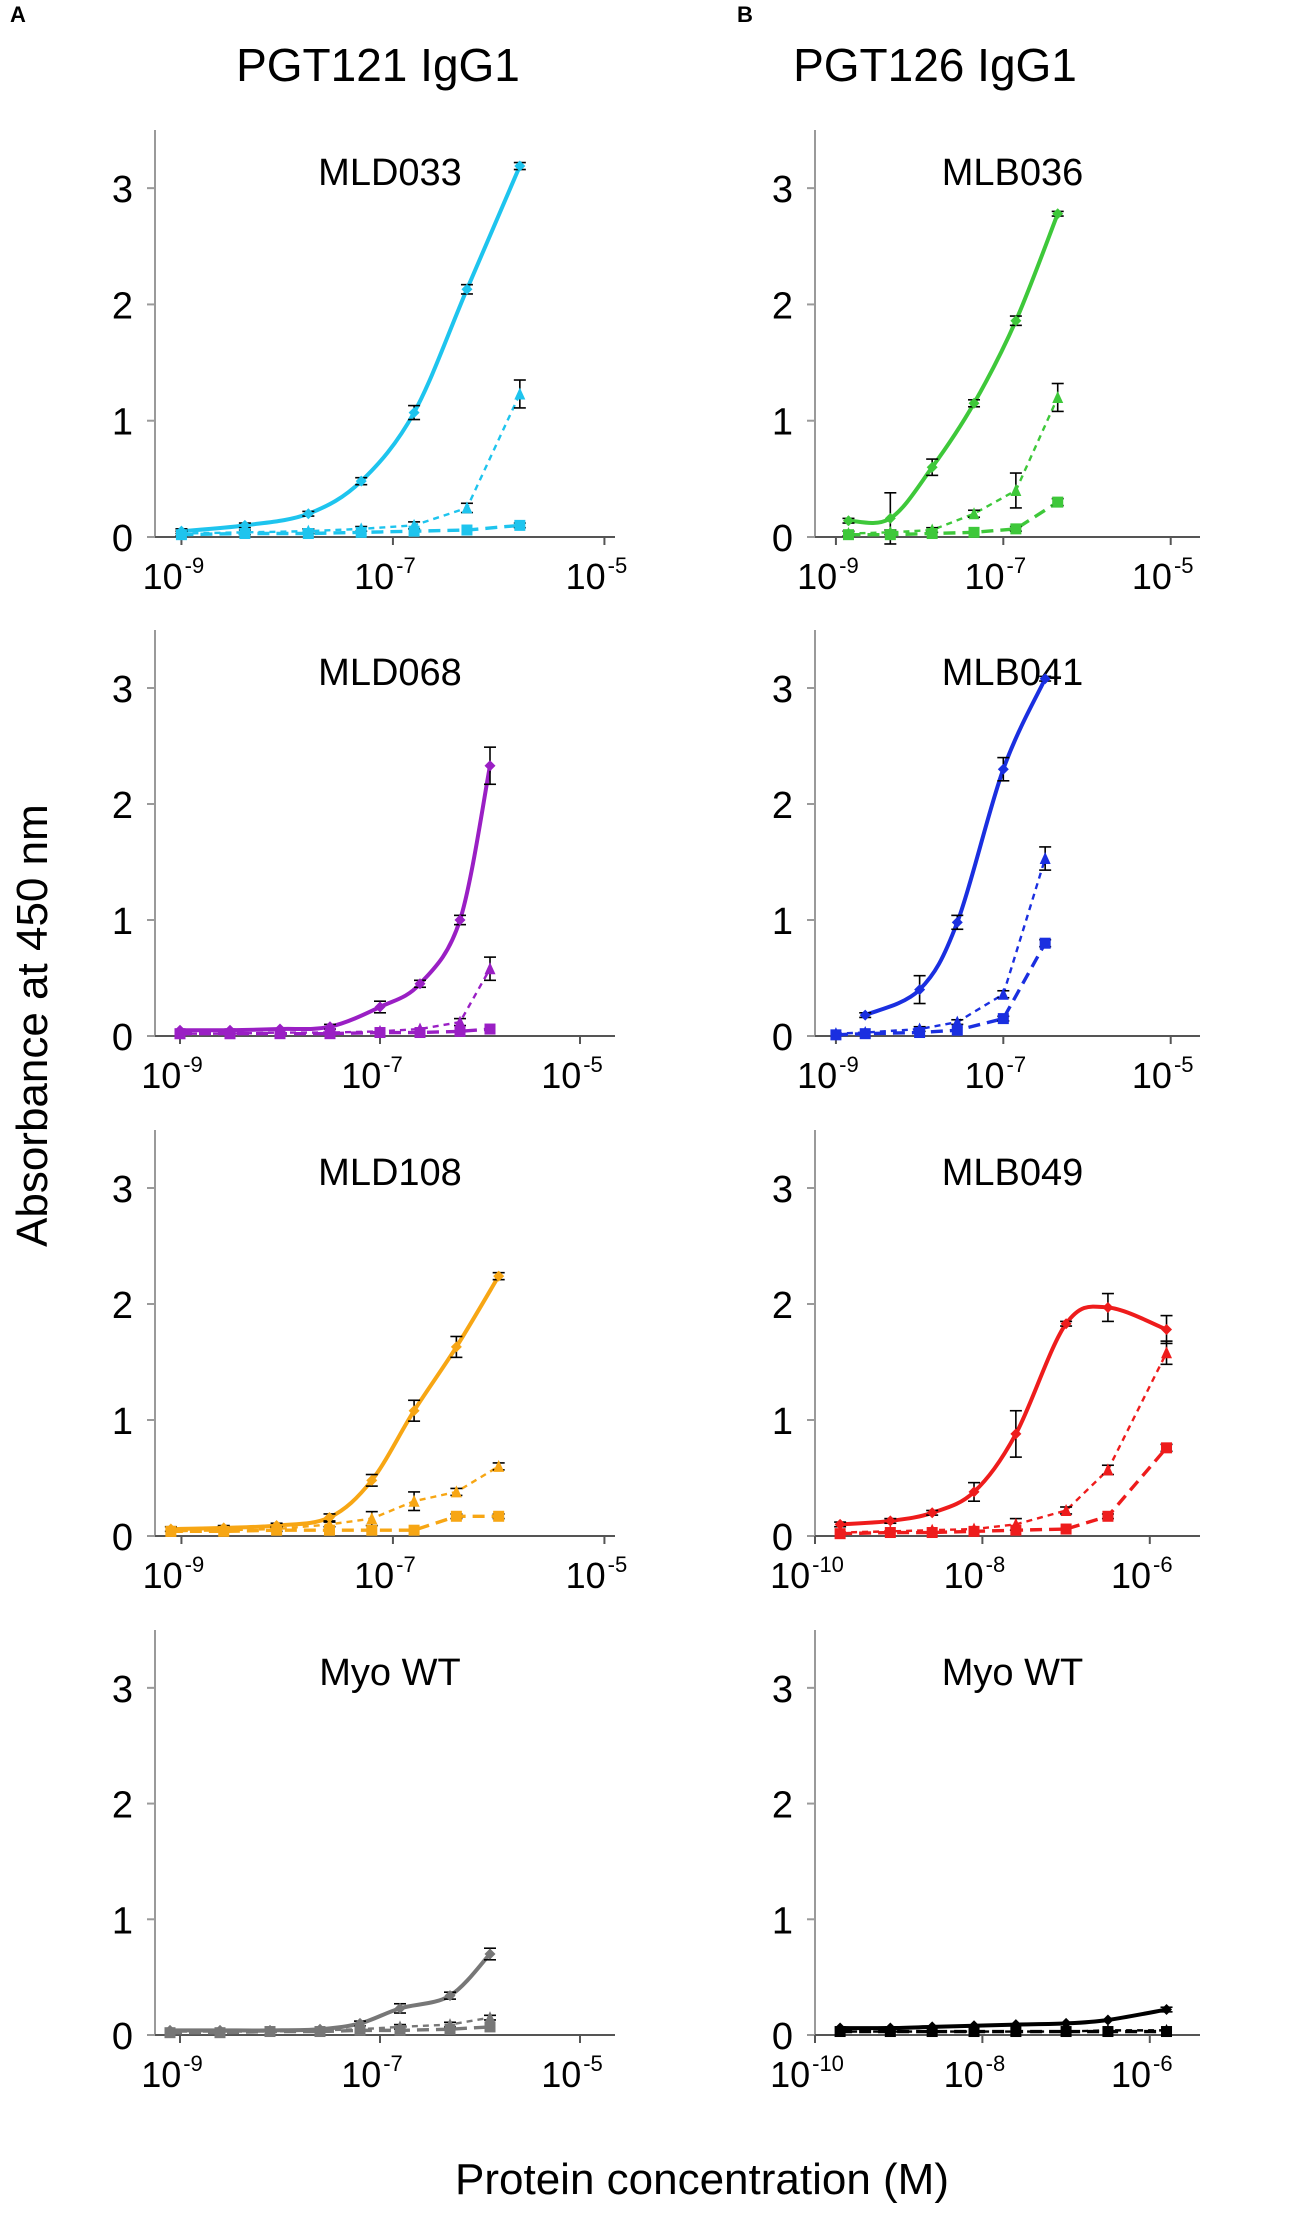 The height and width of the screenshot is (2224, 1299). Describe the element at coordinates (935, 65) in the screenshot. I see `column-title-pgt126: PGT126 IgG1` at that location.